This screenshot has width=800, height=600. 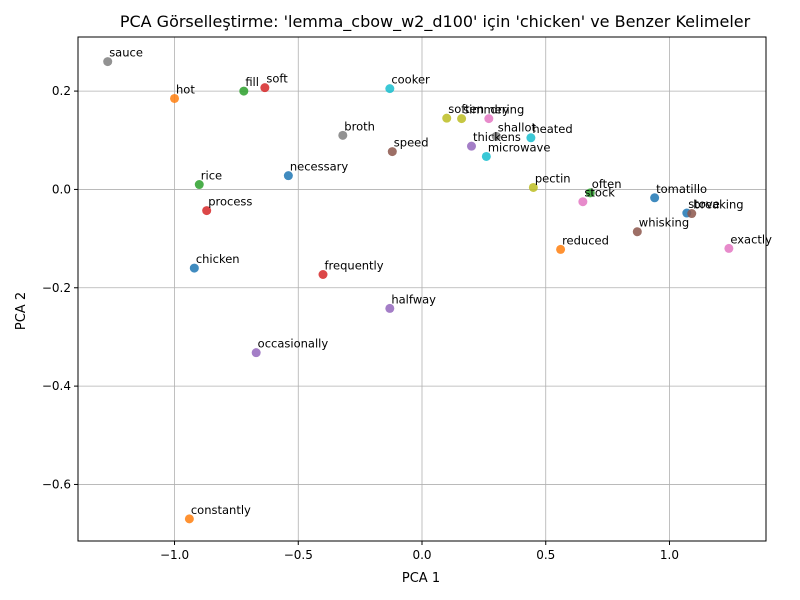 I want to click on point-necessary, so click(x=288, y=176).